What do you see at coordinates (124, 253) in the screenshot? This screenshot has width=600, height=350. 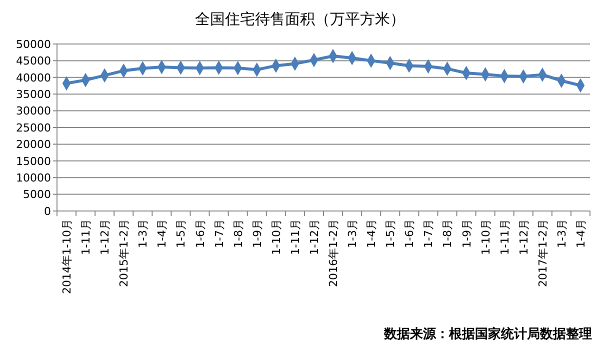 I see `x-tick-label: 2015年1-2月` at bounding box center [124, 253].